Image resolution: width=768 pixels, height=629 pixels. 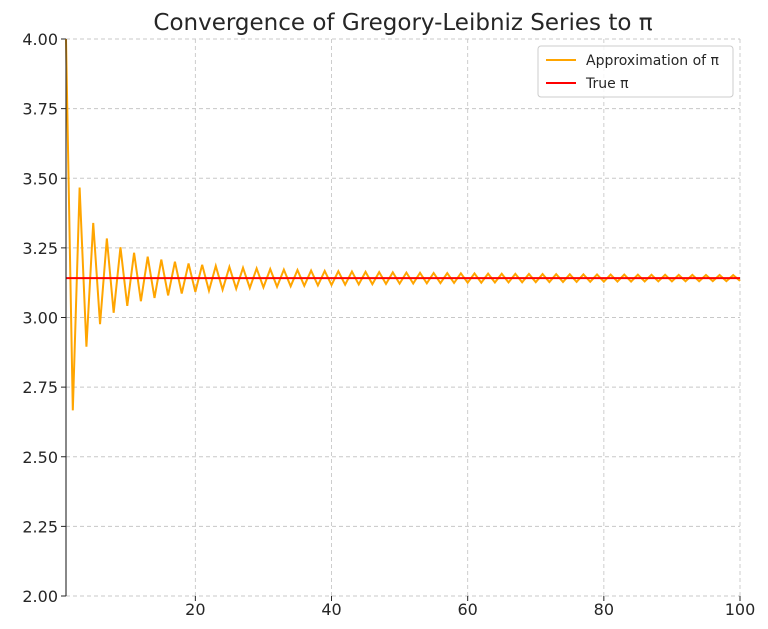 What do you see at coordinates (40, 526) in the screenshot?
I see `y-tick-label: 2.25` at bounding box center [40, 526].